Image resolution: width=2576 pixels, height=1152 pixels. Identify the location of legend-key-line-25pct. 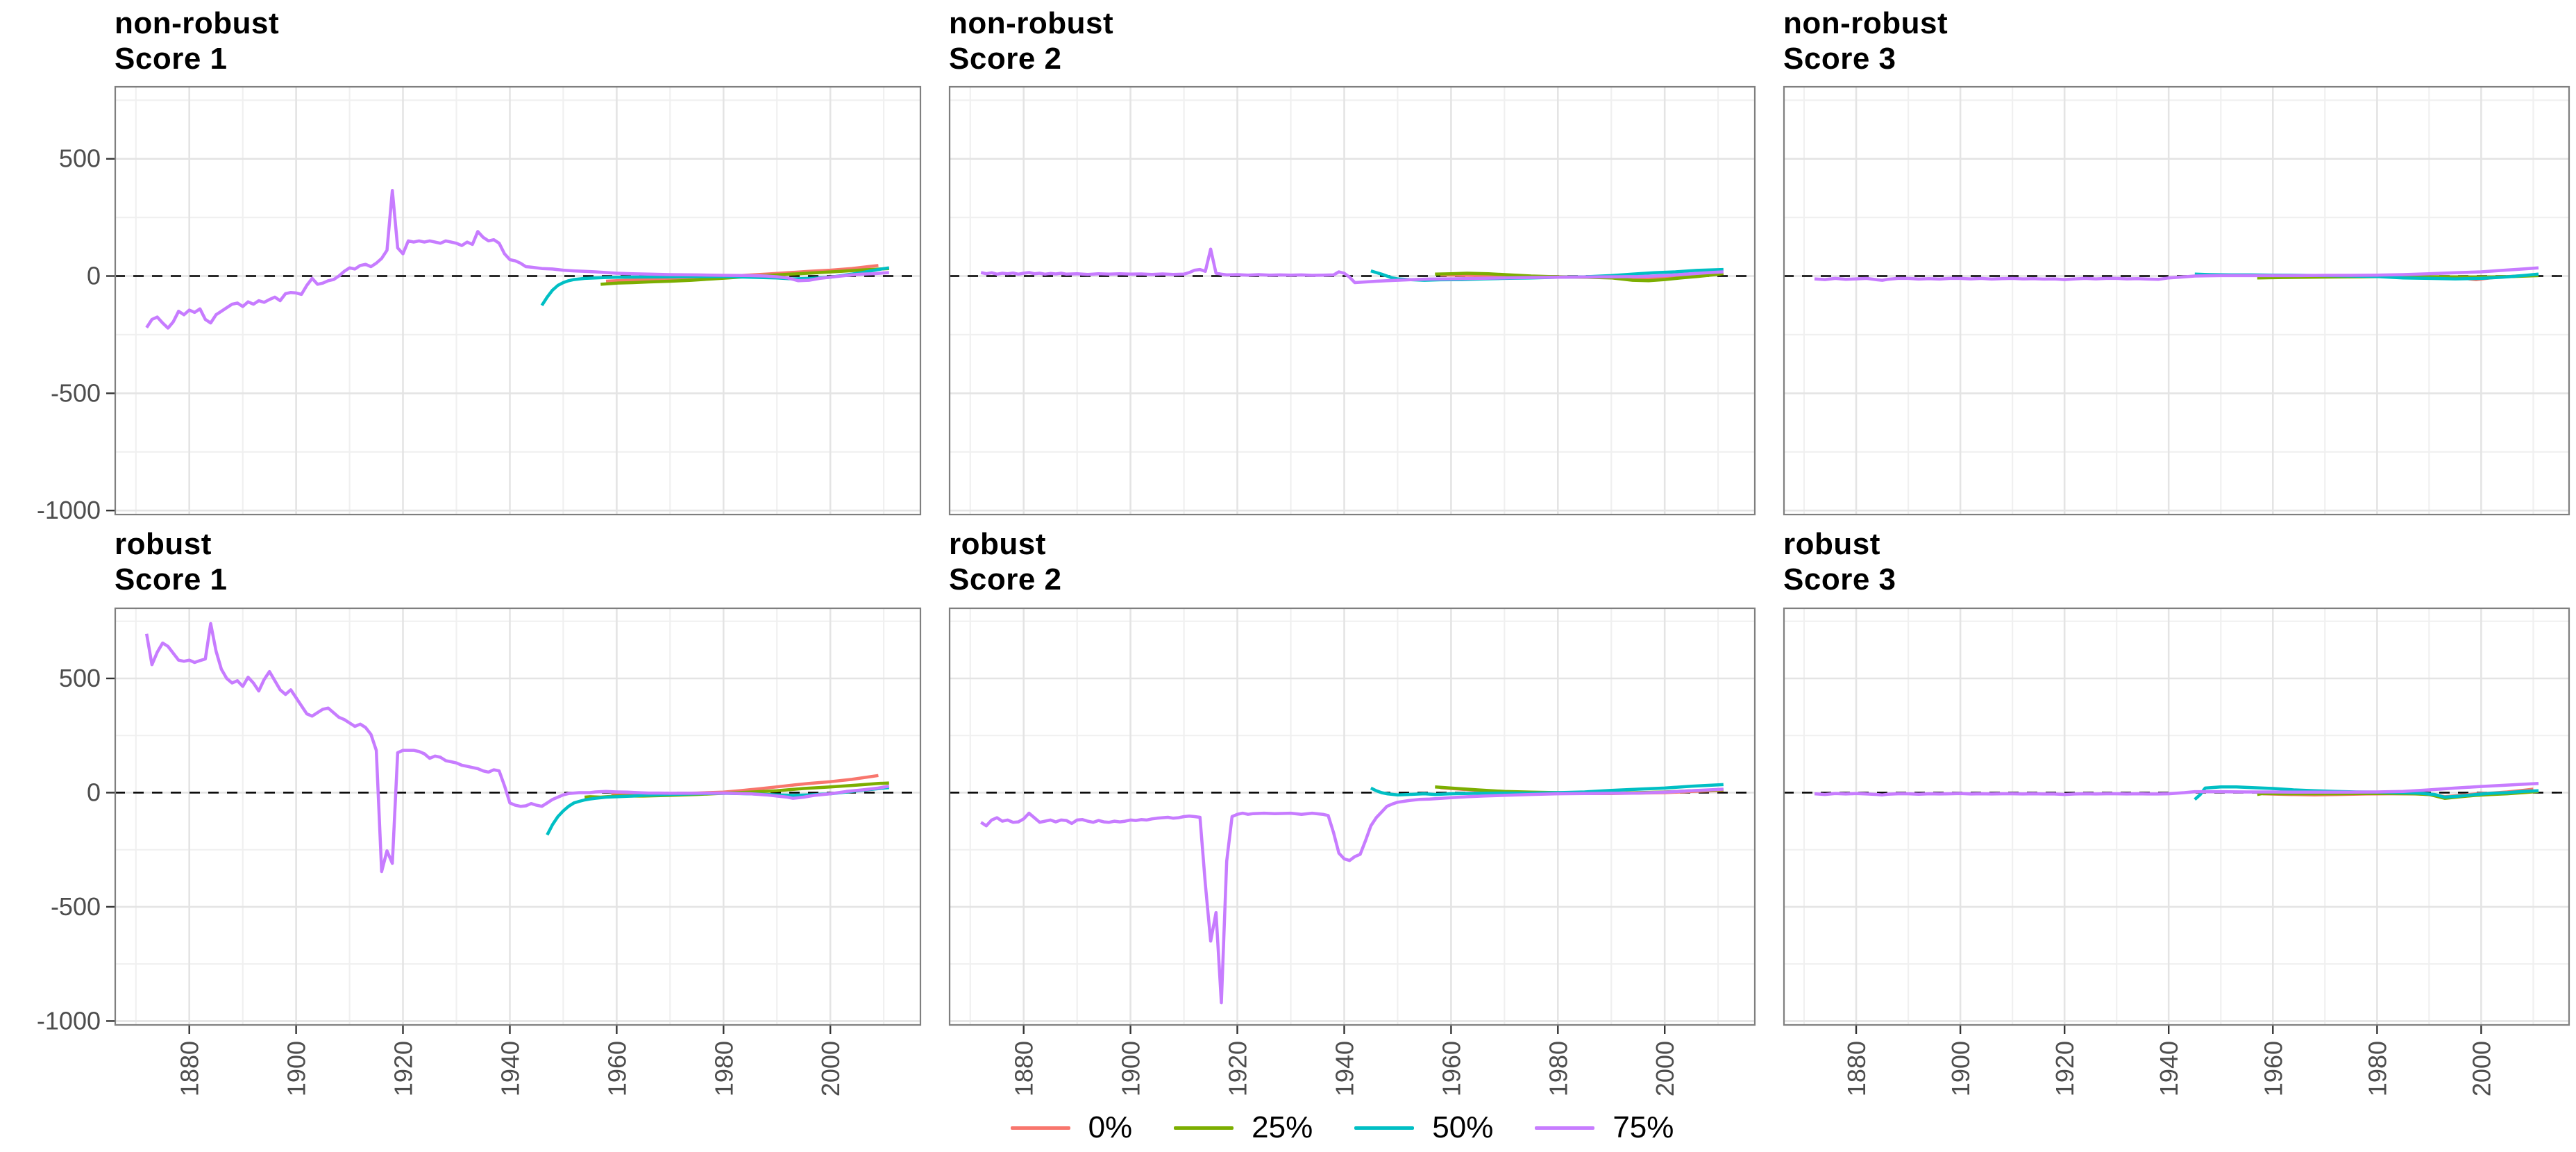
(1204, 1128).